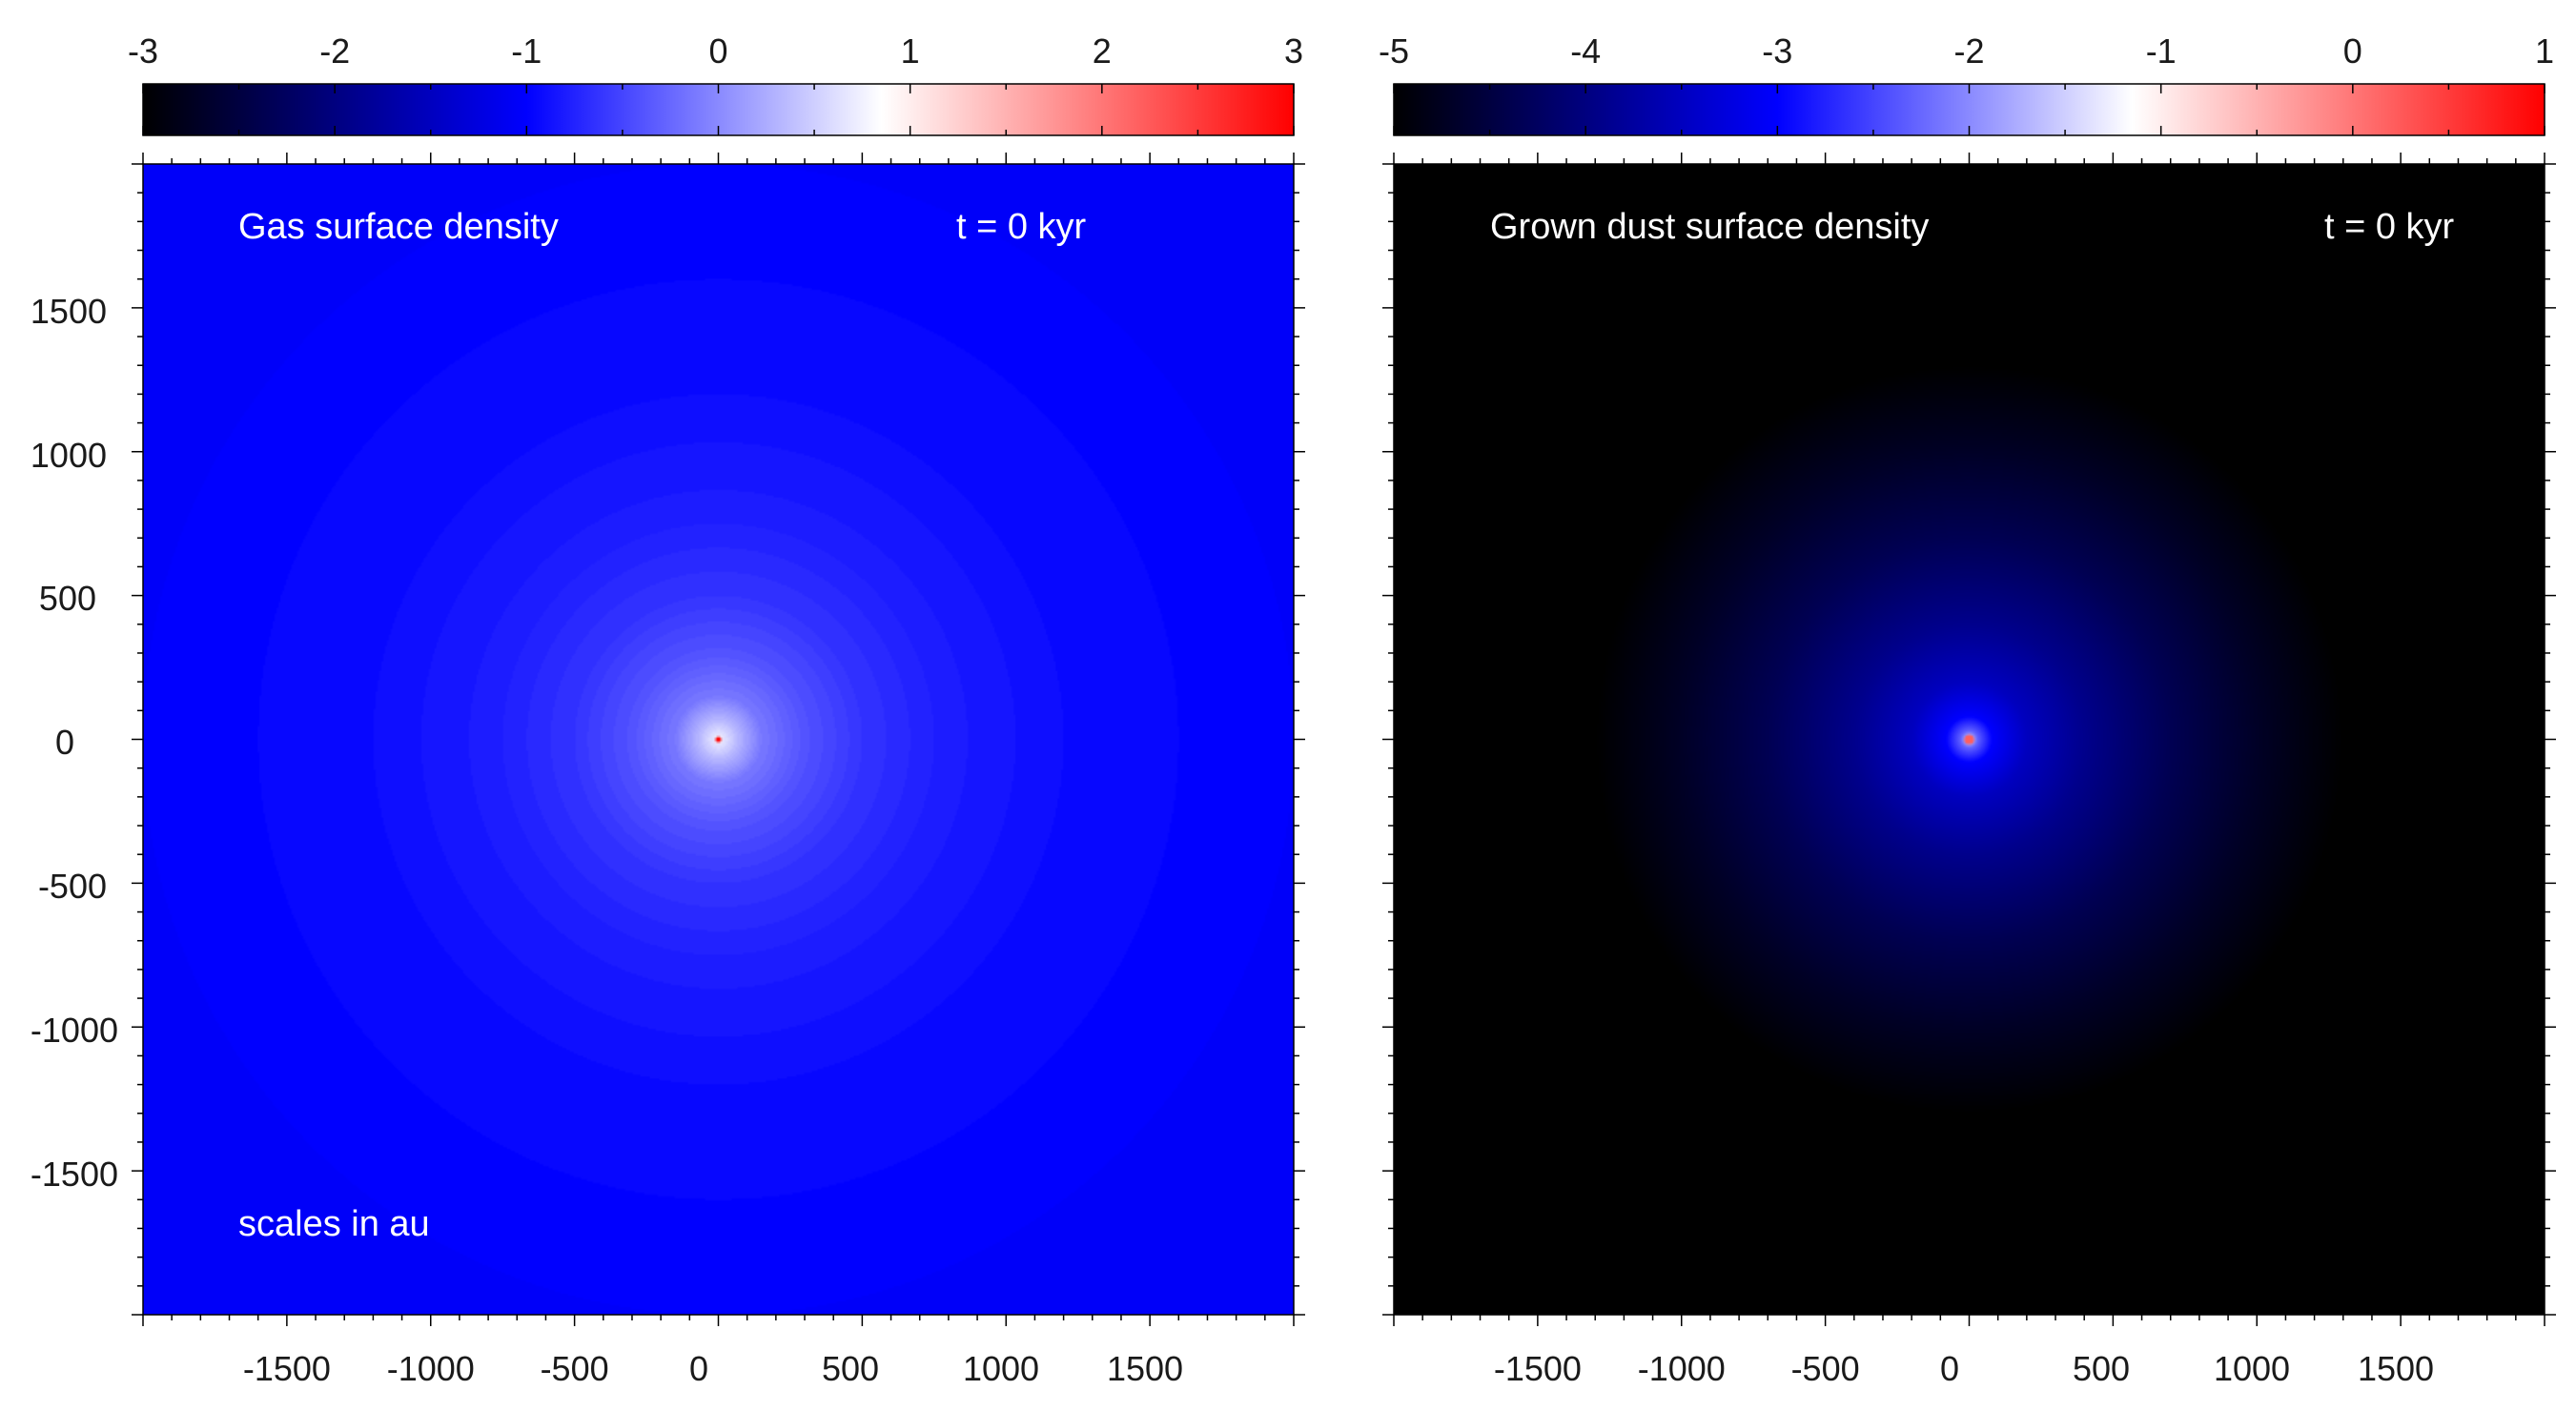 The image size is (2576, 1411). Describe the element at coordinates (1293, 51) in the screenshot. I see `colorbar-gas-tick-label: 3` at that location.